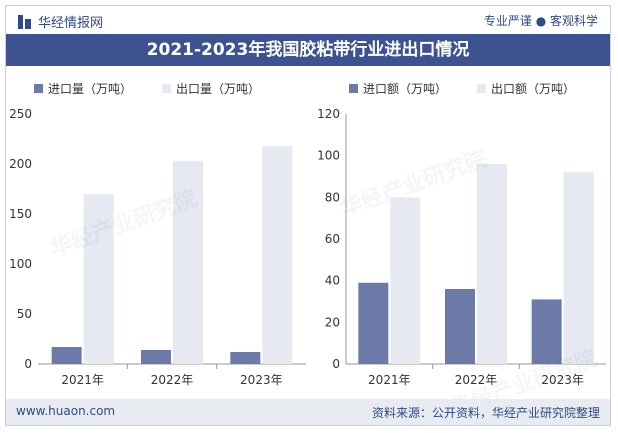 Image resolution: width=618 pixels, height=433 pixels. I want to click on y-tick-label: 150, so click(20, 214).